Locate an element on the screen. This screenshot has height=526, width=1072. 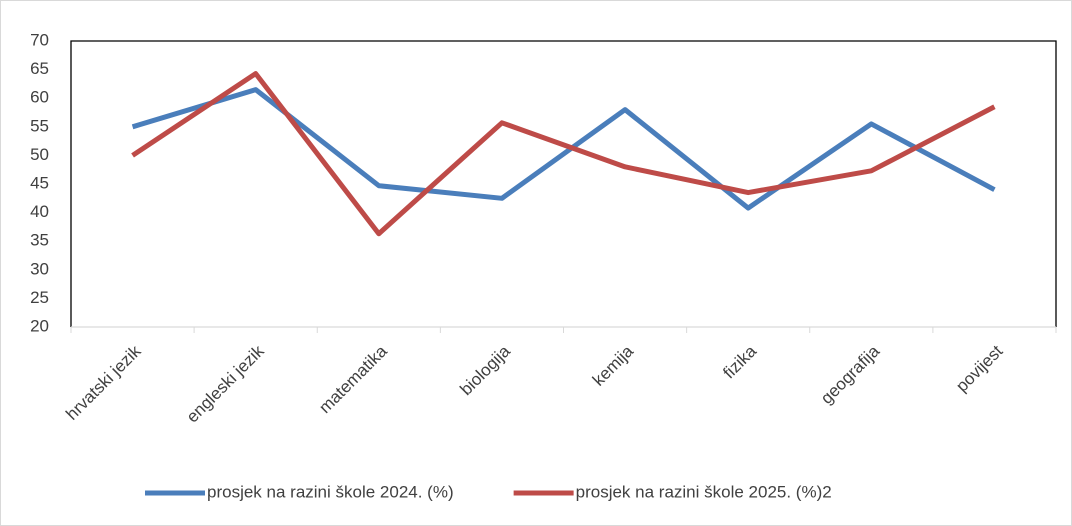
y-tick-label: 30 is located at coordinates (39, 268).